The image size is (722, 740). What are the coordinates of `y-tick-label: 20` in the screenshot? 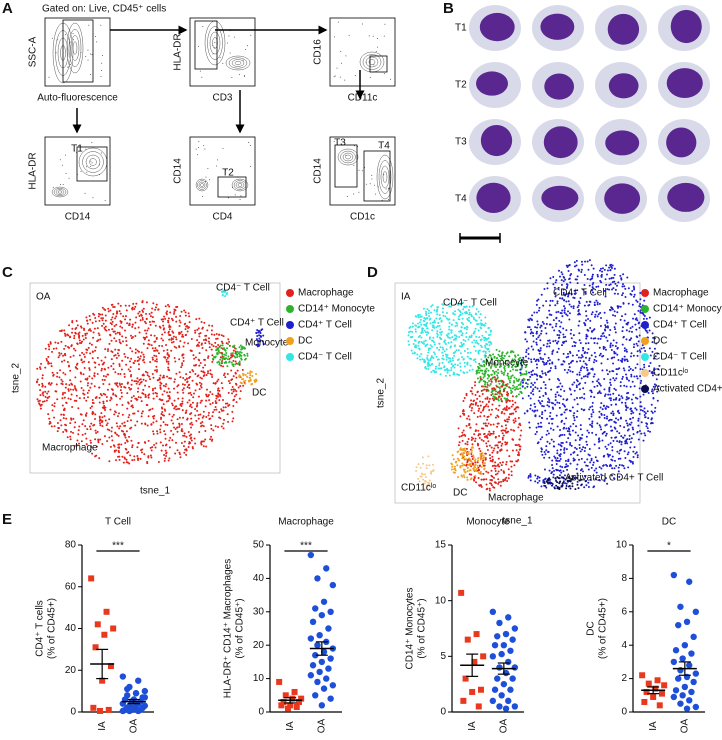 It's located at (259, 645).